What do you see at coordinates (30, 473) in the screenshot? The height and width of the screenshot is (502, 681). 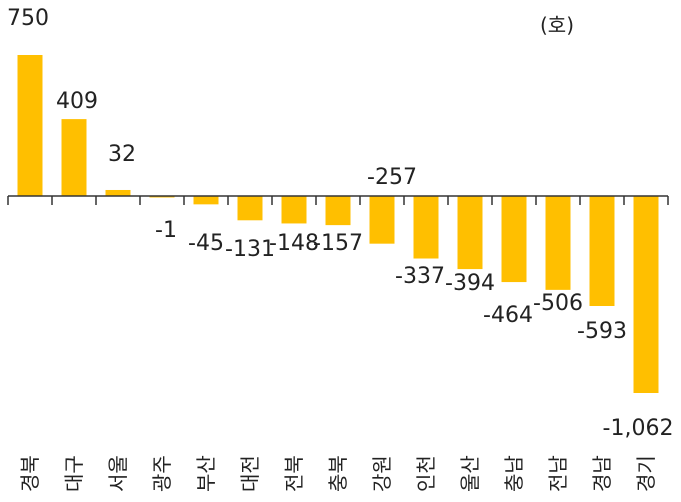 I see `category-label: 경북` at bounding box center [30, 473].